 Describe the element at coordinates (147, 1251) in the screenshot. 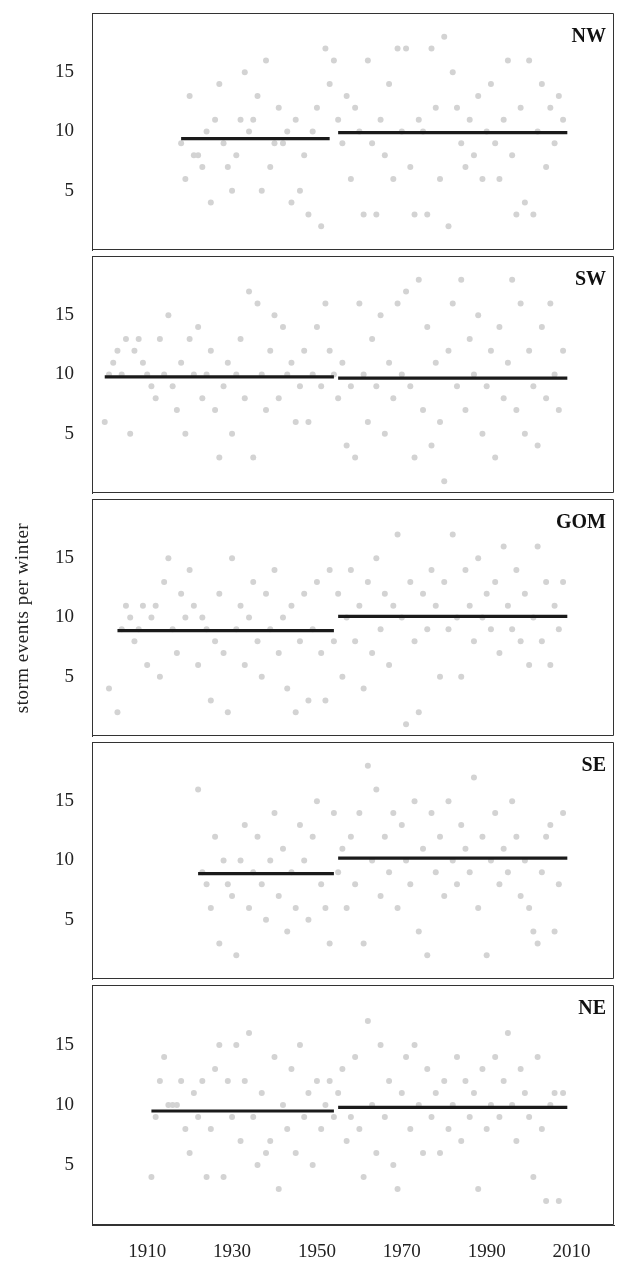

I see `x-tick-label: 1910` at that location.